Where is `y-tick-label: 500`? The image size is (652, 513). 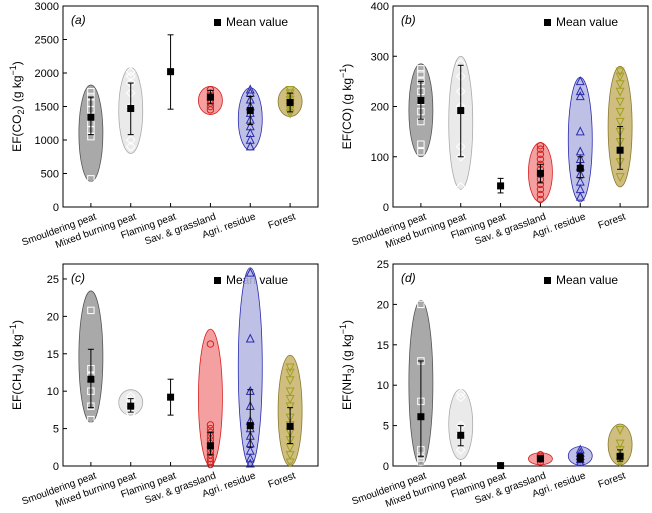
y-tick-label: 500 is located at coordinates (50, 175).